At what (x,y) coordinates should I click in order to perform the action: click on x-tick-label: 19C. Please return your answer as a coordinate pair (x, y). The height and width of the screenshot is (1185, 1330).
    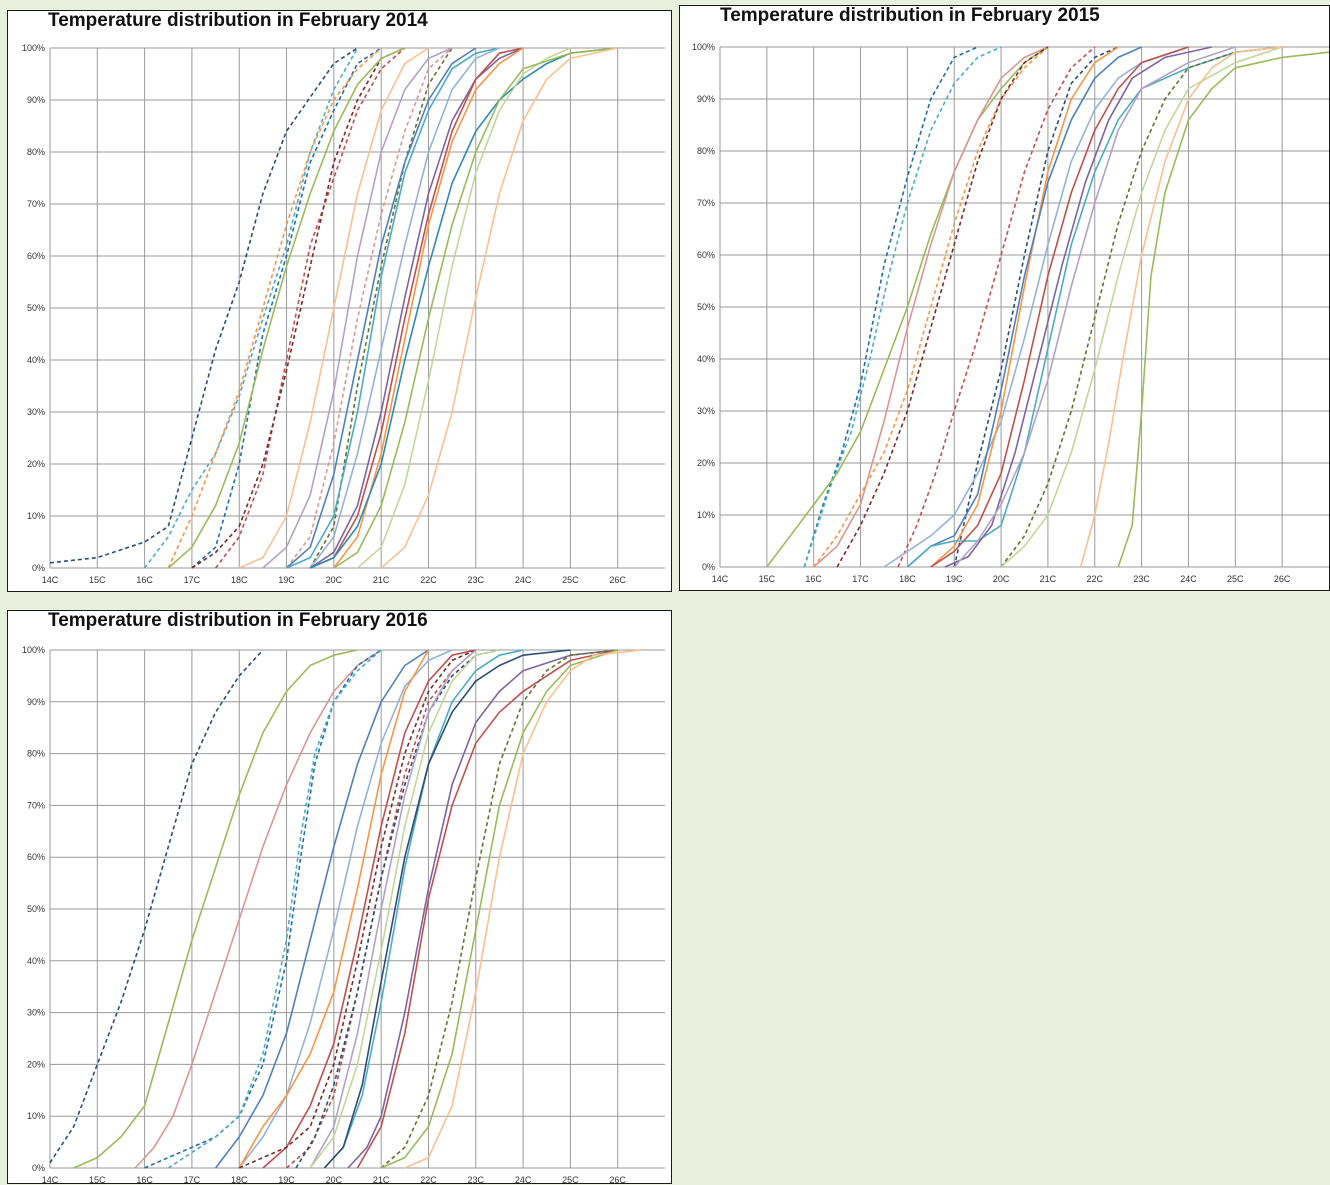
    Looking at the image, I should click on (954, 579).